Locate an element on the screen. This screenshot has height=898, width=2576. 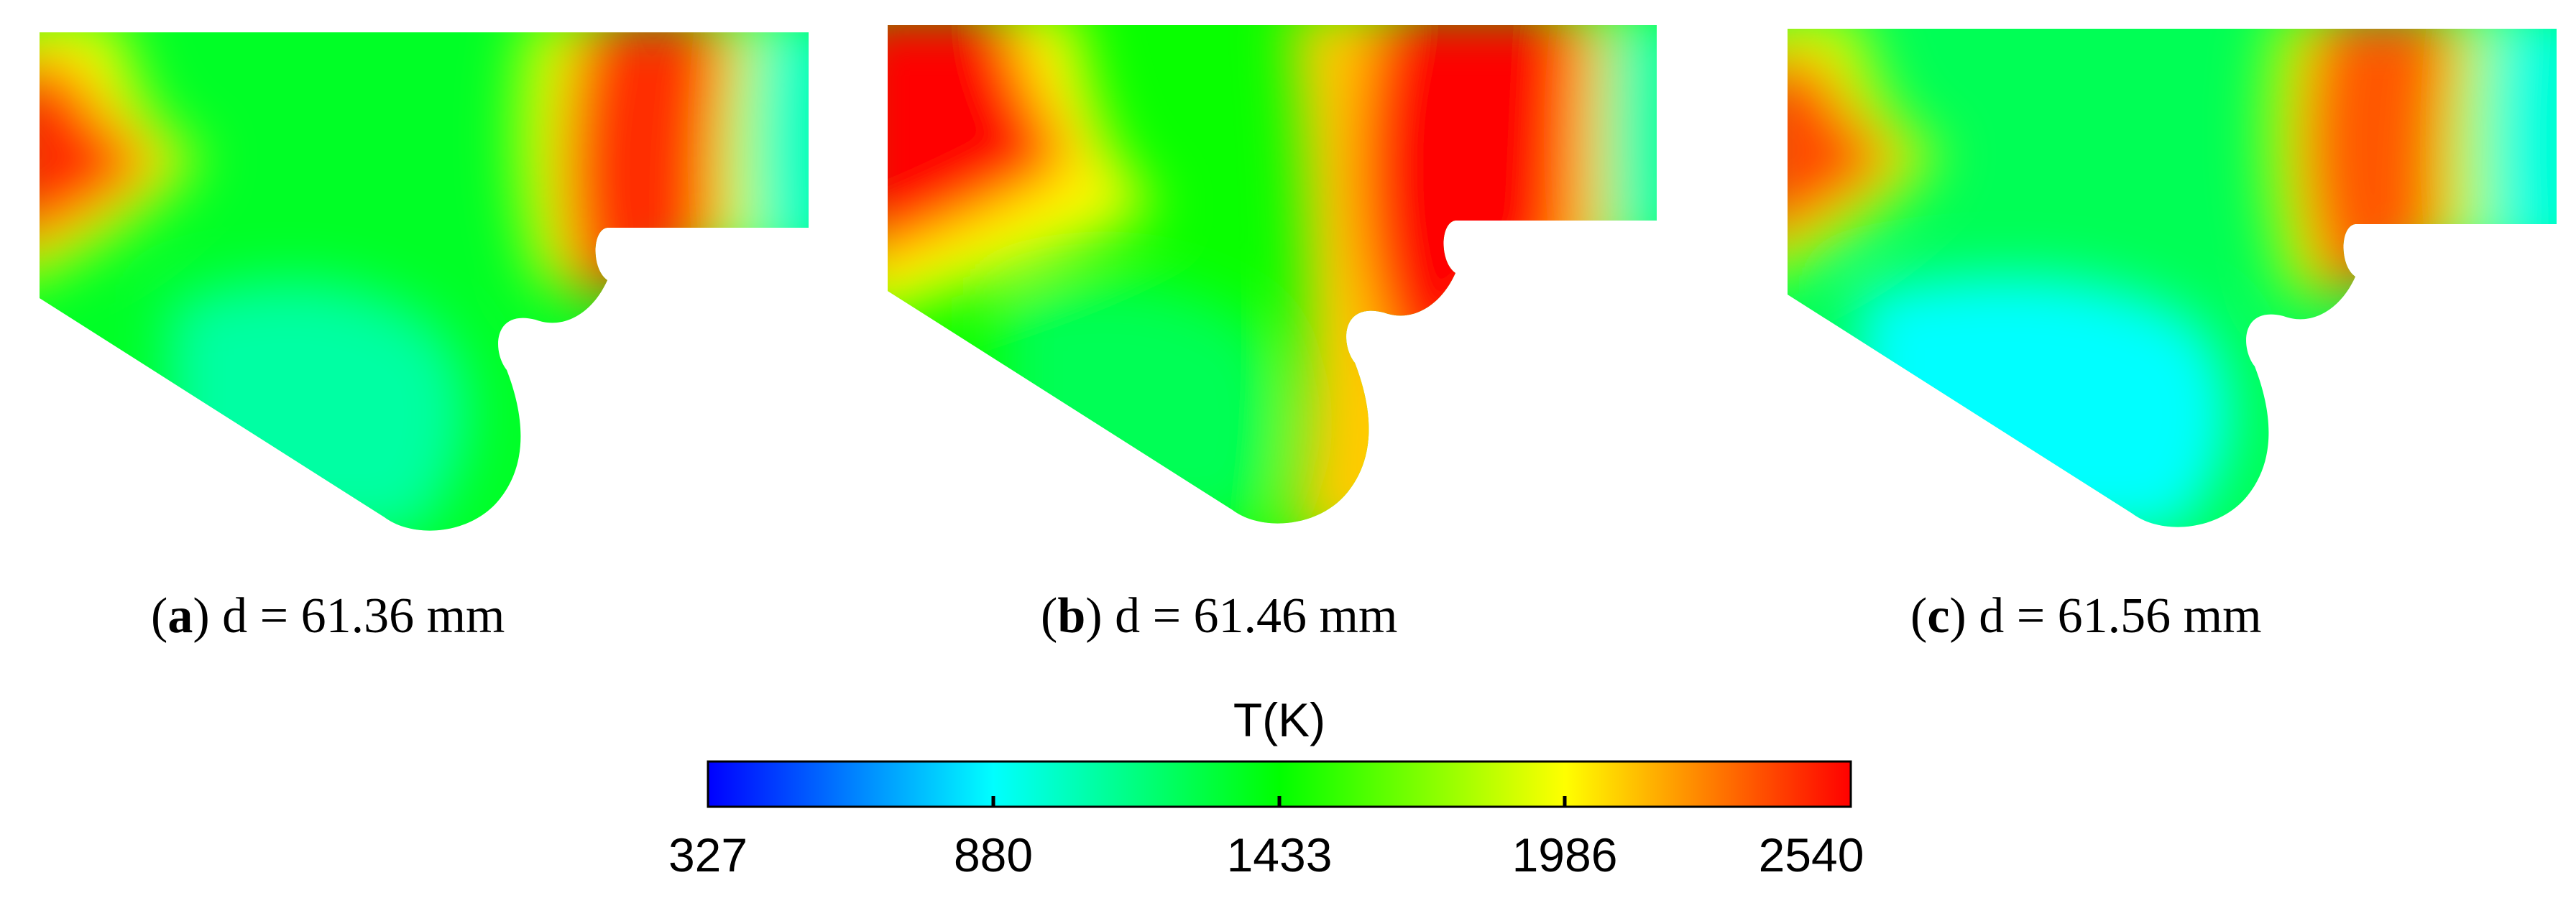
colorbar-tick-label: 1433 is located at coordinates (1280, 854).